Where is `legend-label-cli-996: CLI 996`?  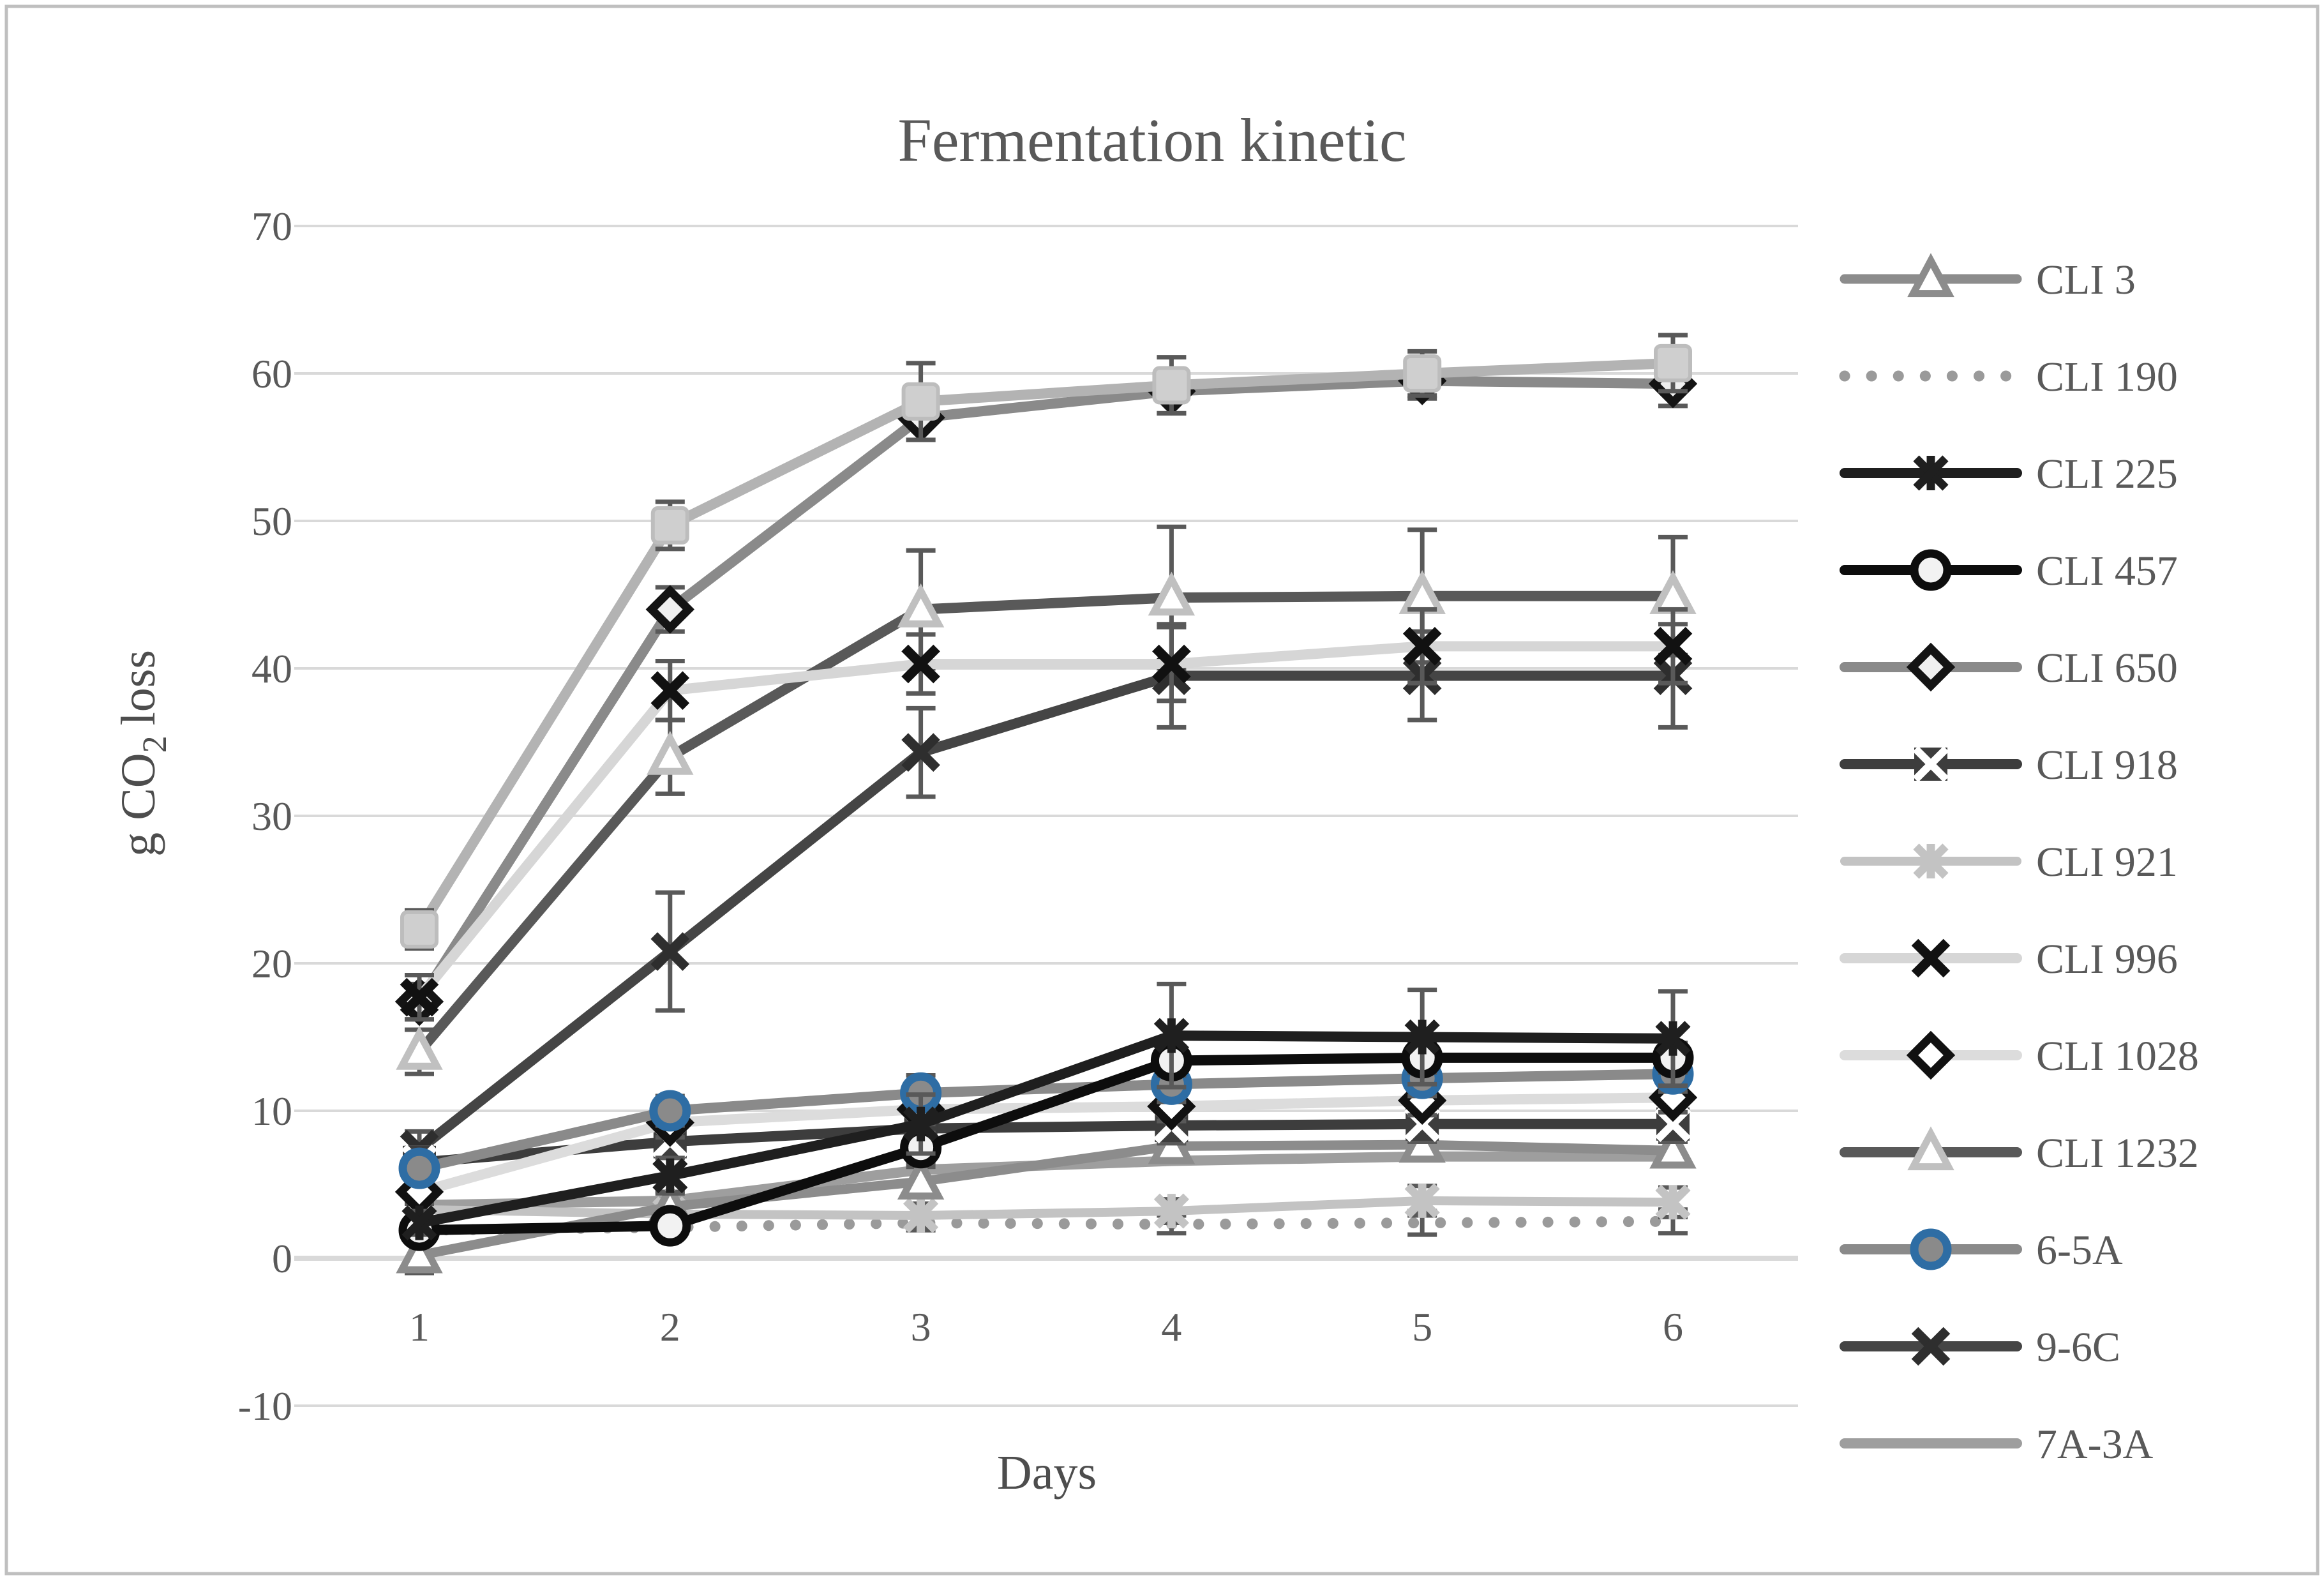
legend-label-cli-996: CLI 996 is located at coordinates (2107, 959).